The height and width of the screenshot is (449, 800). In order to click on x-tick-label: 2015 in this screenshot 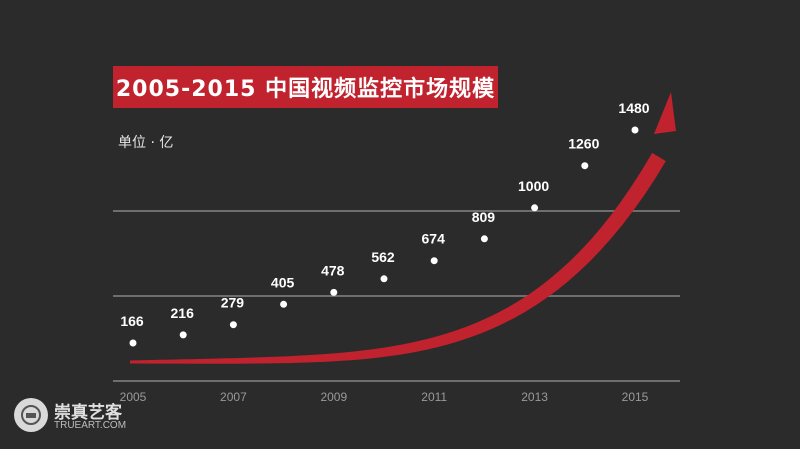, I will do `click(635, 397)`.